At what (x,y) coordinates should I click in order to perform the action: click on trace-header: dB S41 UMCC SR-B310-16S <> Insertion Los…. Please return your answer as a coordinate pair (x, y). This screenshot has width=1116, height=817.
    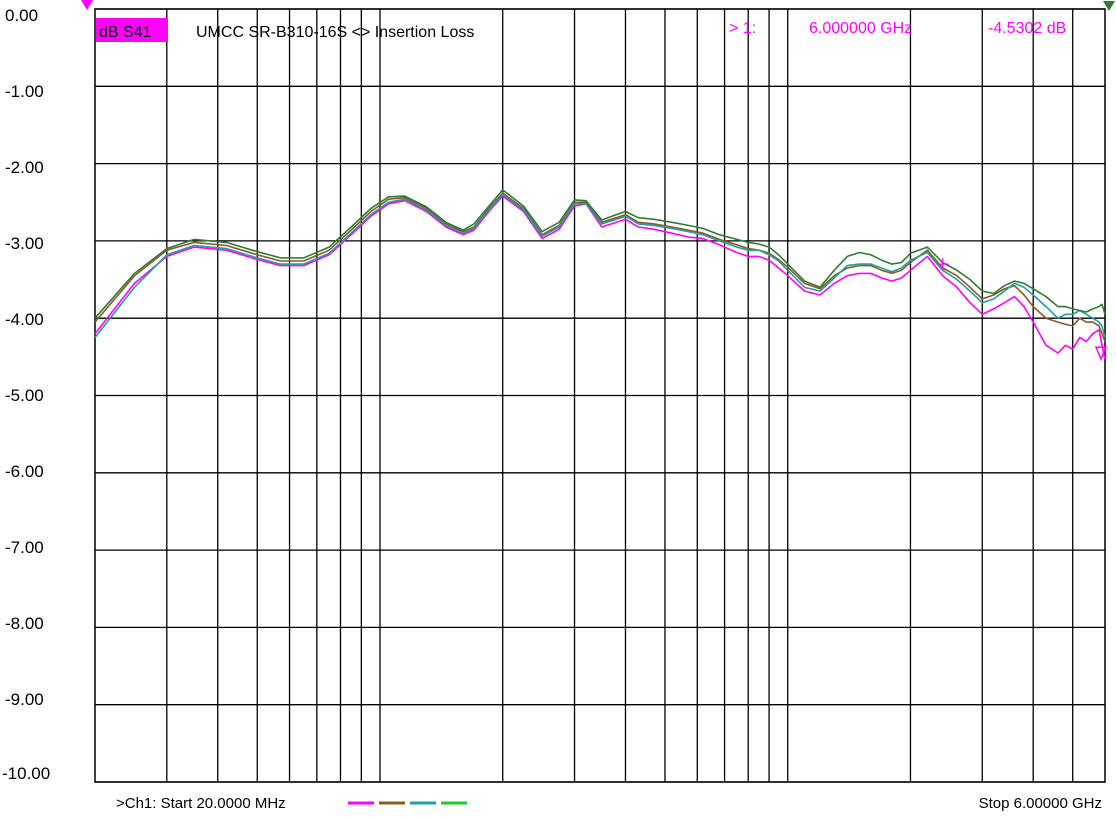
    Looking at the image, I should click on (581, 30).